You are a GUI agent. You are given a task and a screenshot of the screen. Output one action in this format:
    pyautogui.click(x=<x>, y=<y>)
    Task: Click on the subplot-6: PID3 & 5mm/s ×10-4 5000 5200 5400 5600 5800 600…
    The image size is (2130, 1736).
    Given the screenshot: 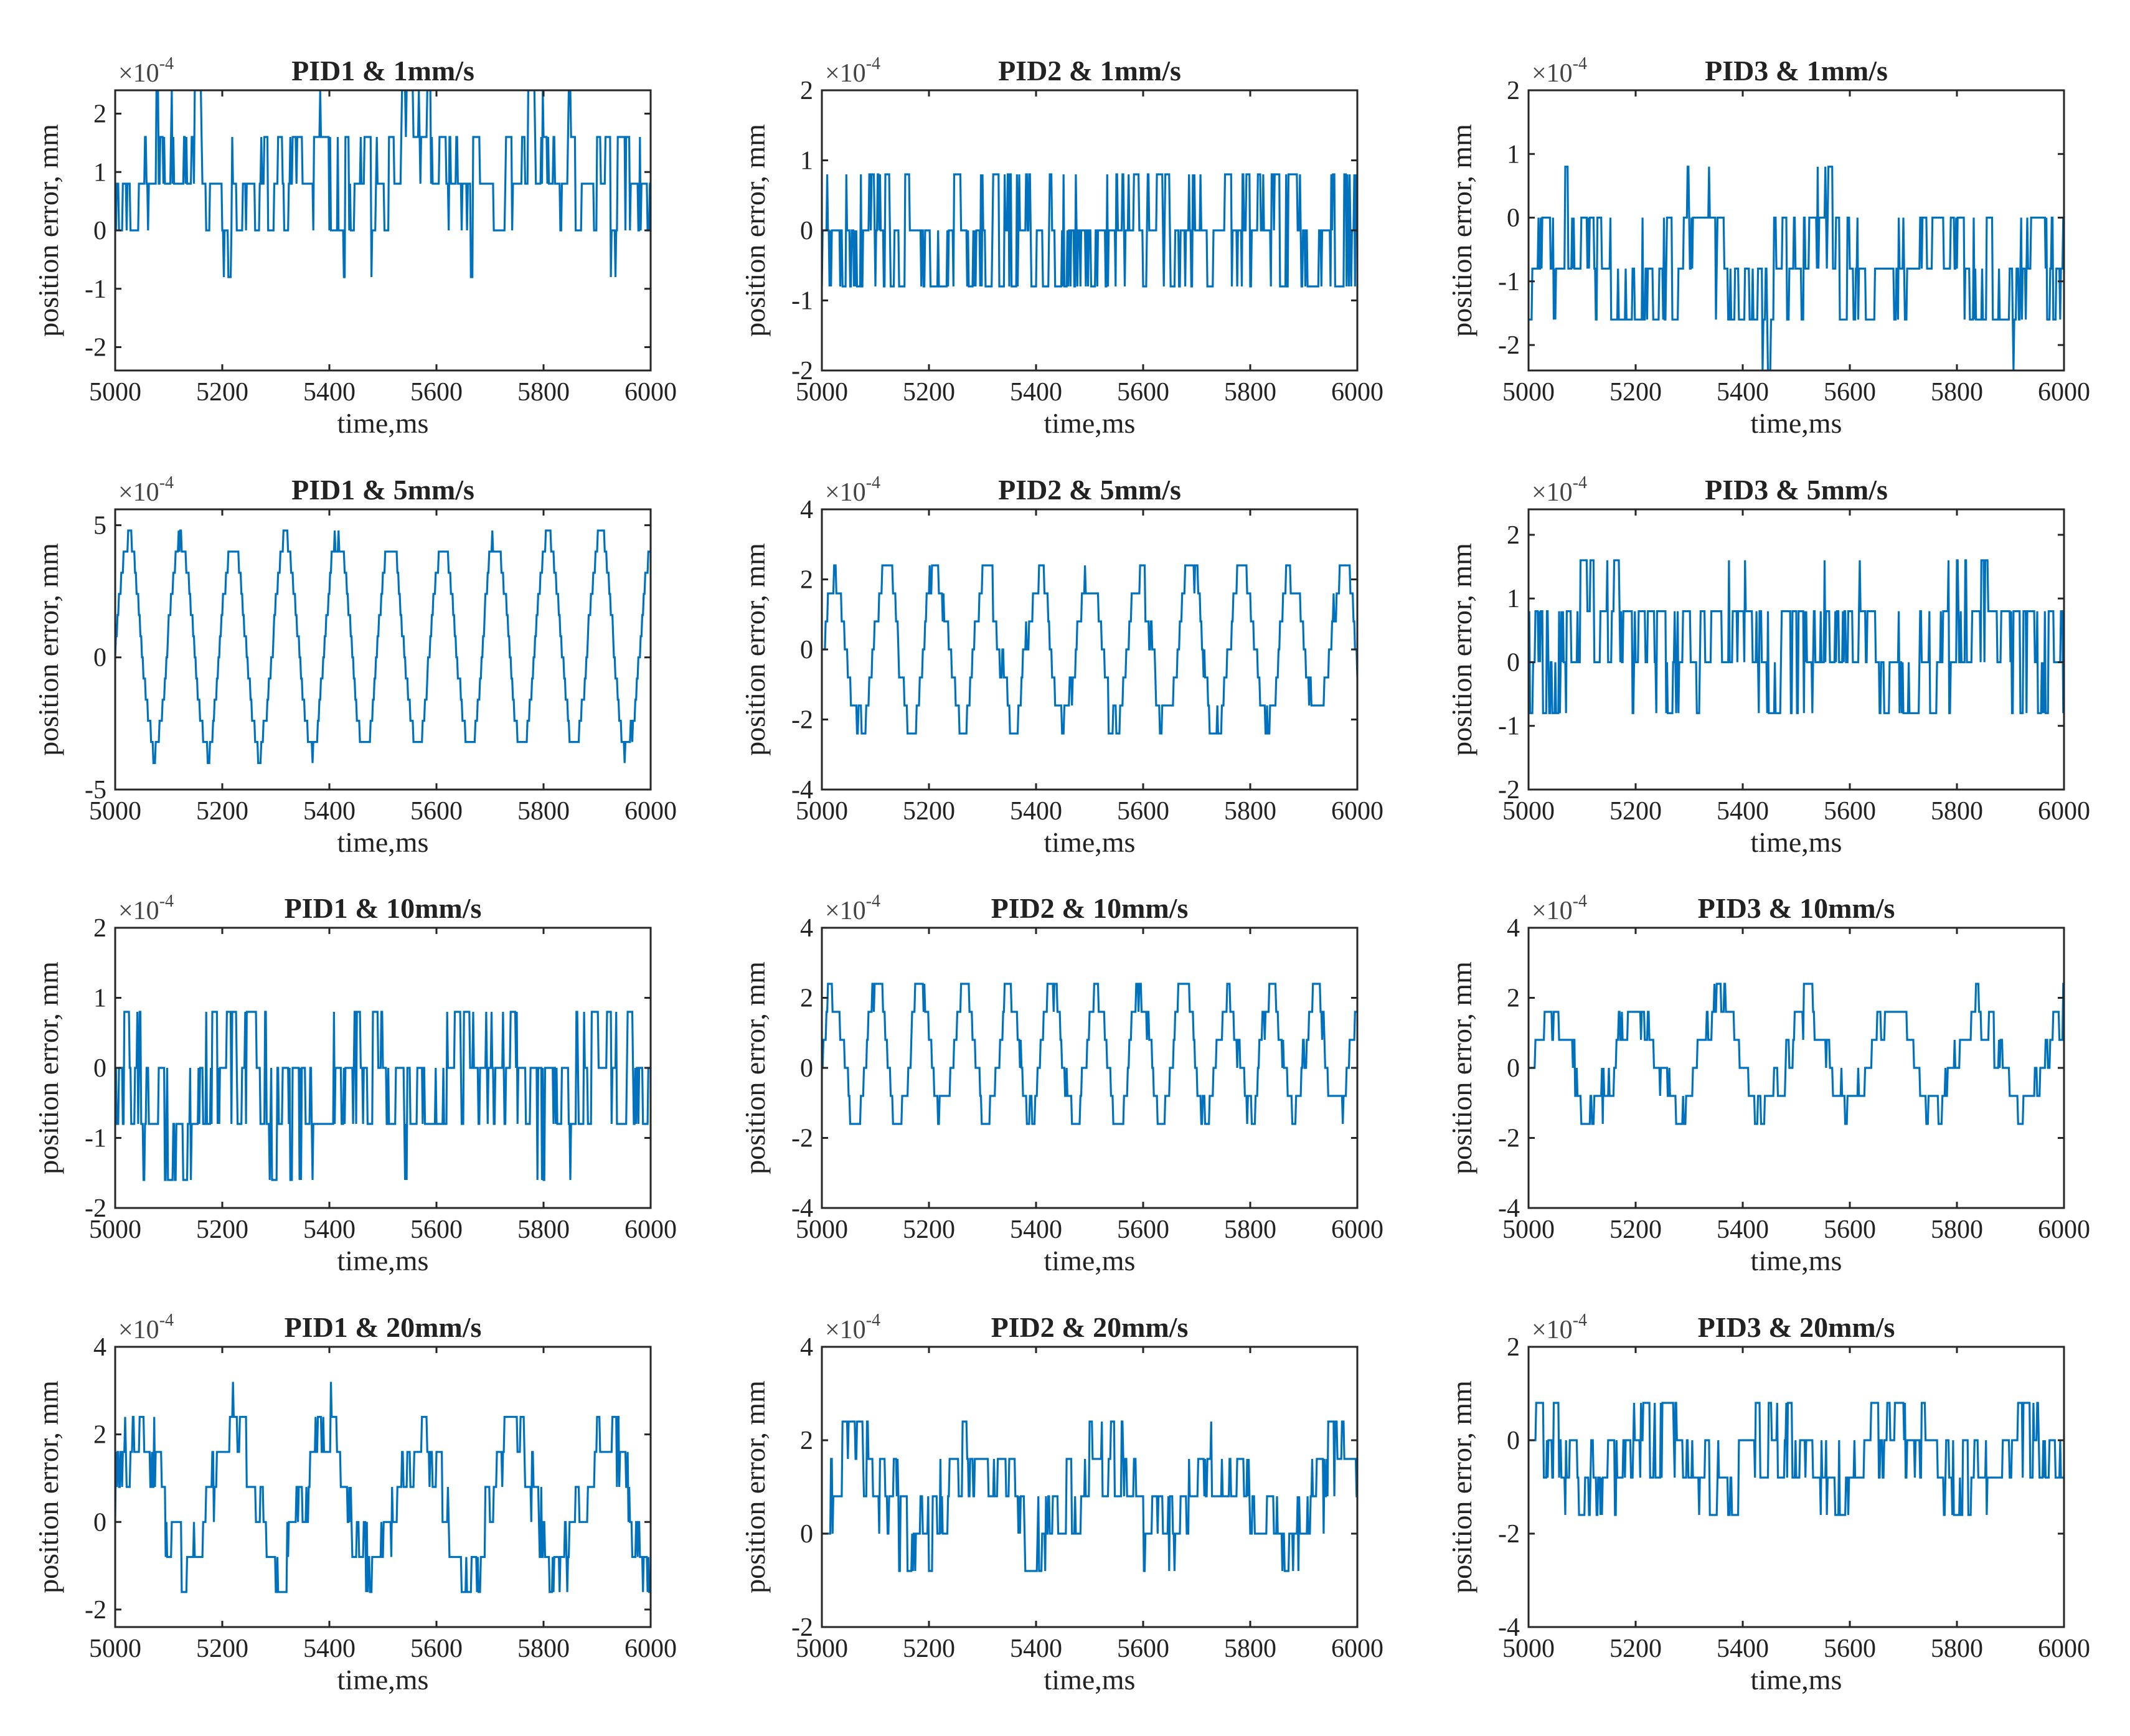 What is the action you would take?
    pyautogui.click(x=1768, y=665)
    